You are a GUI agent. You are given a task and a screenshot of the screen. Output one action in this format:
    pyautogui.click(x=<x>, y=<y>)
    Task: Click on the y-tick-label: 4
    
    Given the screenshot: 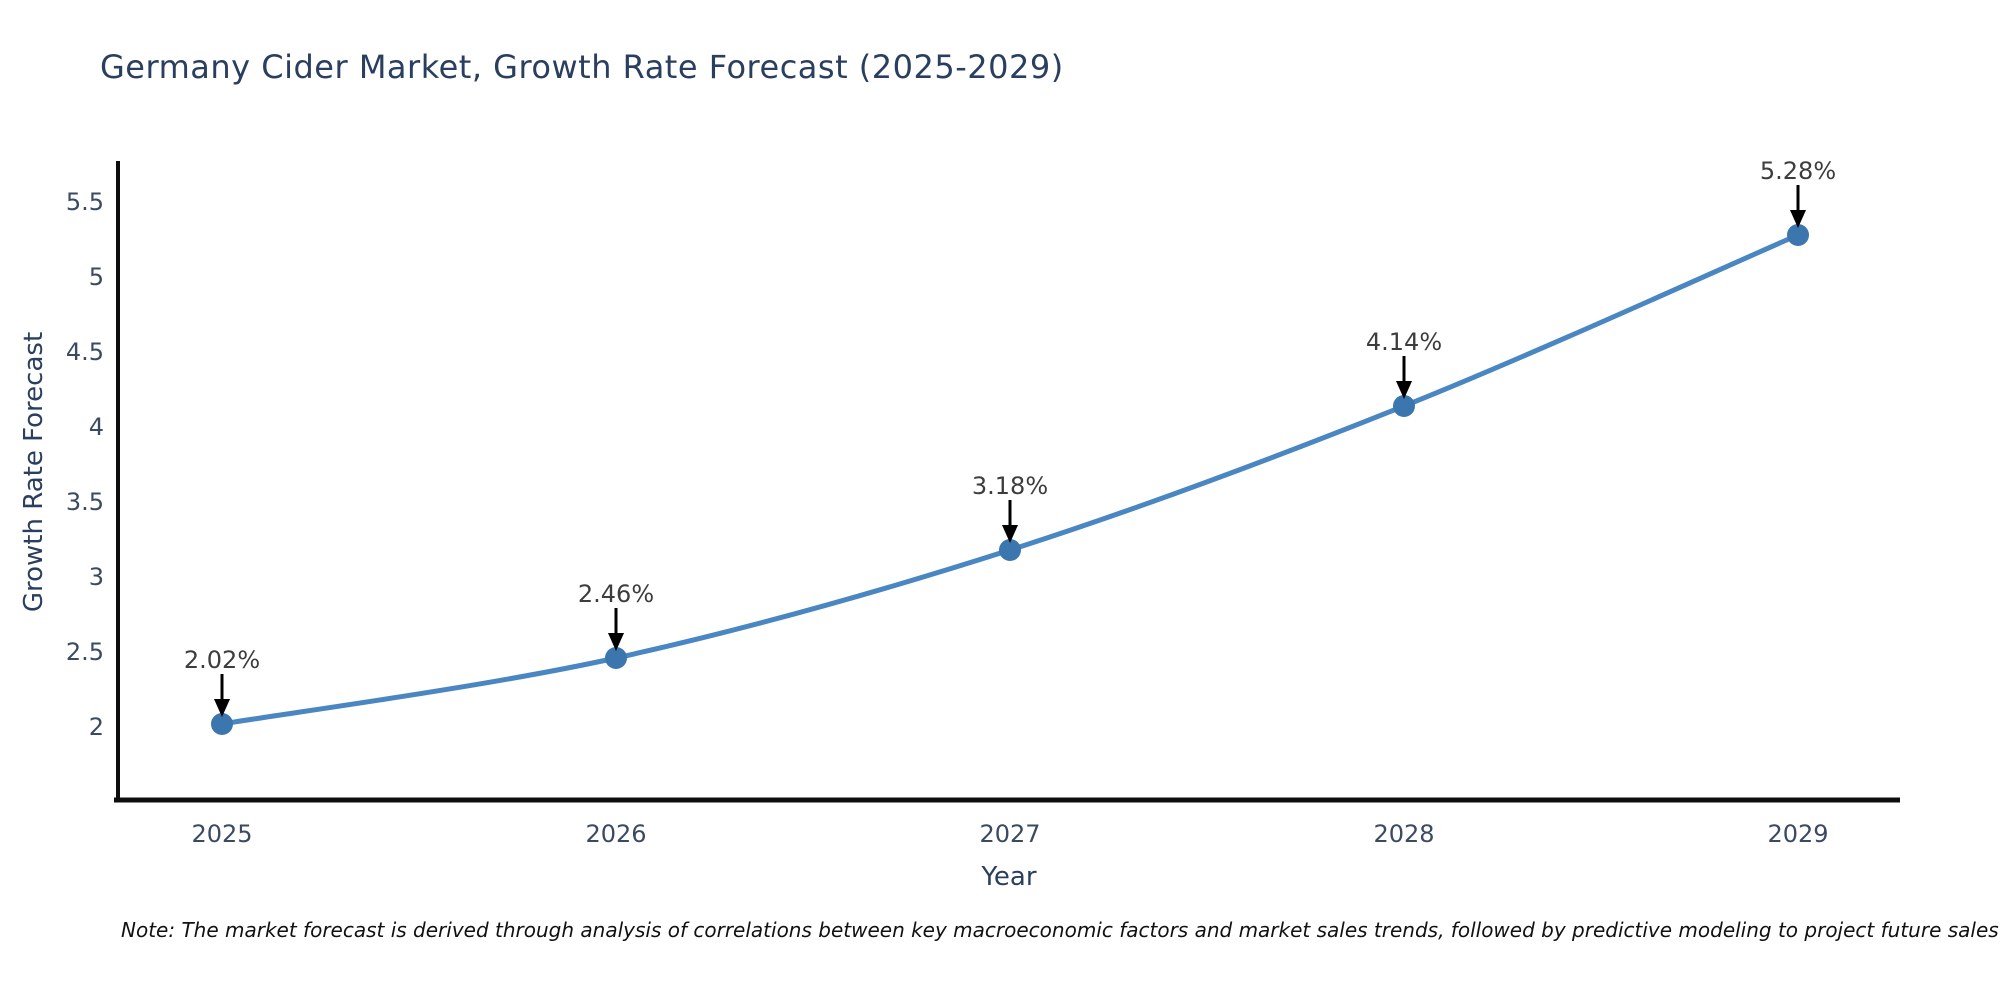 What is the action you would take?
    pyautogui.click(x=96, y=427)
    